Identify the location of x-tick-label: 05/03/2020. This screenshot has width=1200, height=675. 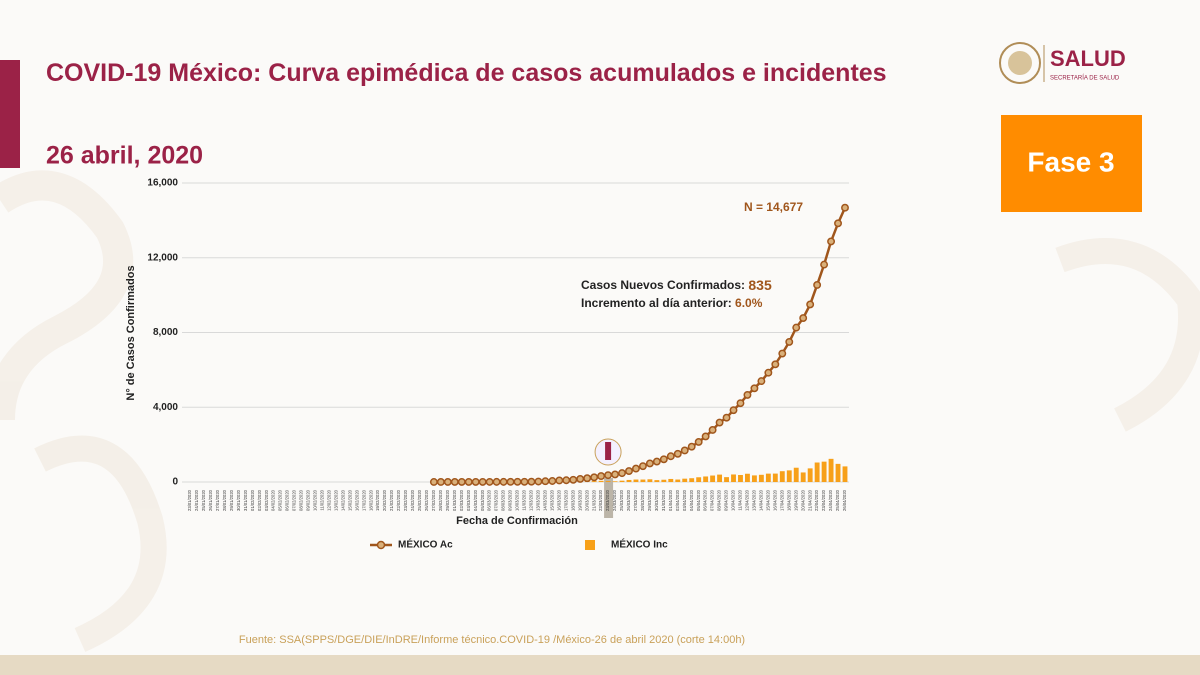
(482, 500).